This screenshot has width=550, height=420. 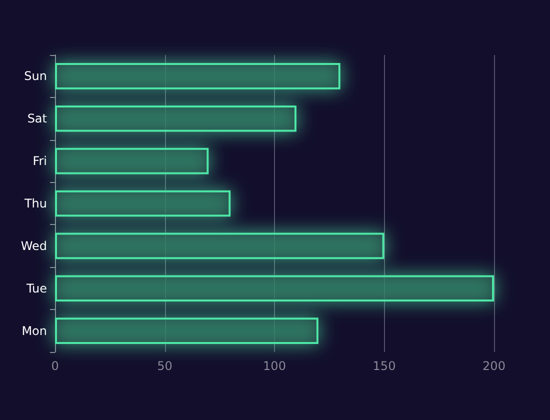 What do you see at coordinates (37, 119) in the screenshot?
I see `y-tick-label: Sat` at bounding box center [37, 119].